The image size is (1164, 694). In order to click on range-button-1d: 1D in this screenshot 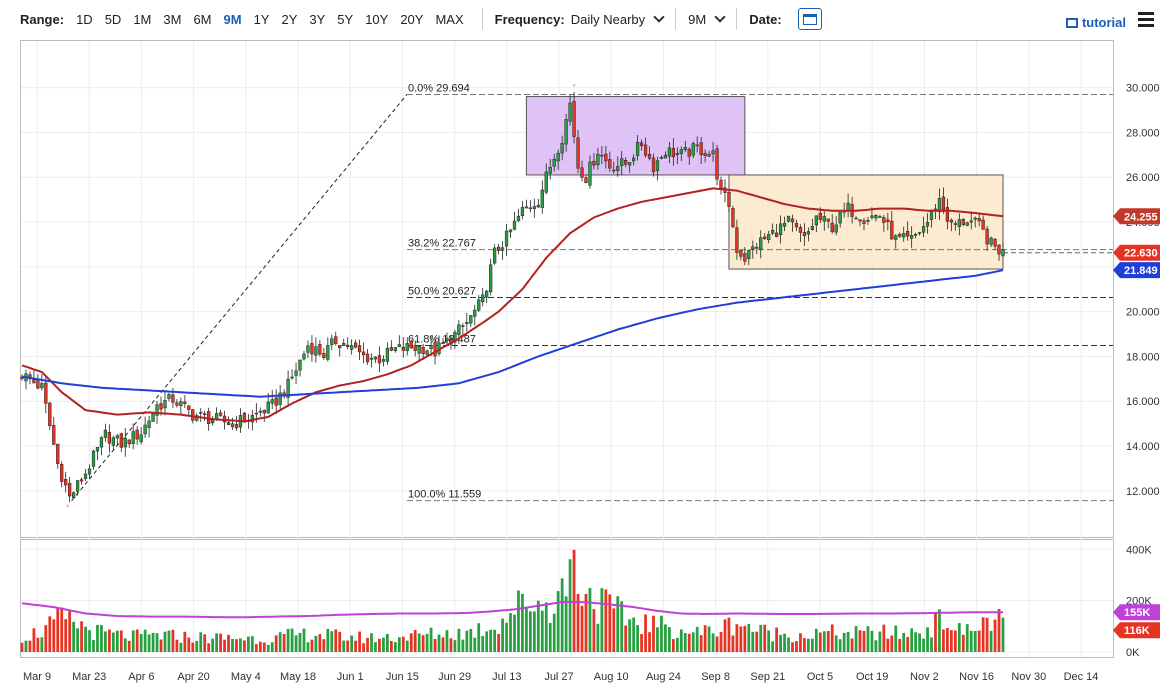, I will do `click(84, 19)`.